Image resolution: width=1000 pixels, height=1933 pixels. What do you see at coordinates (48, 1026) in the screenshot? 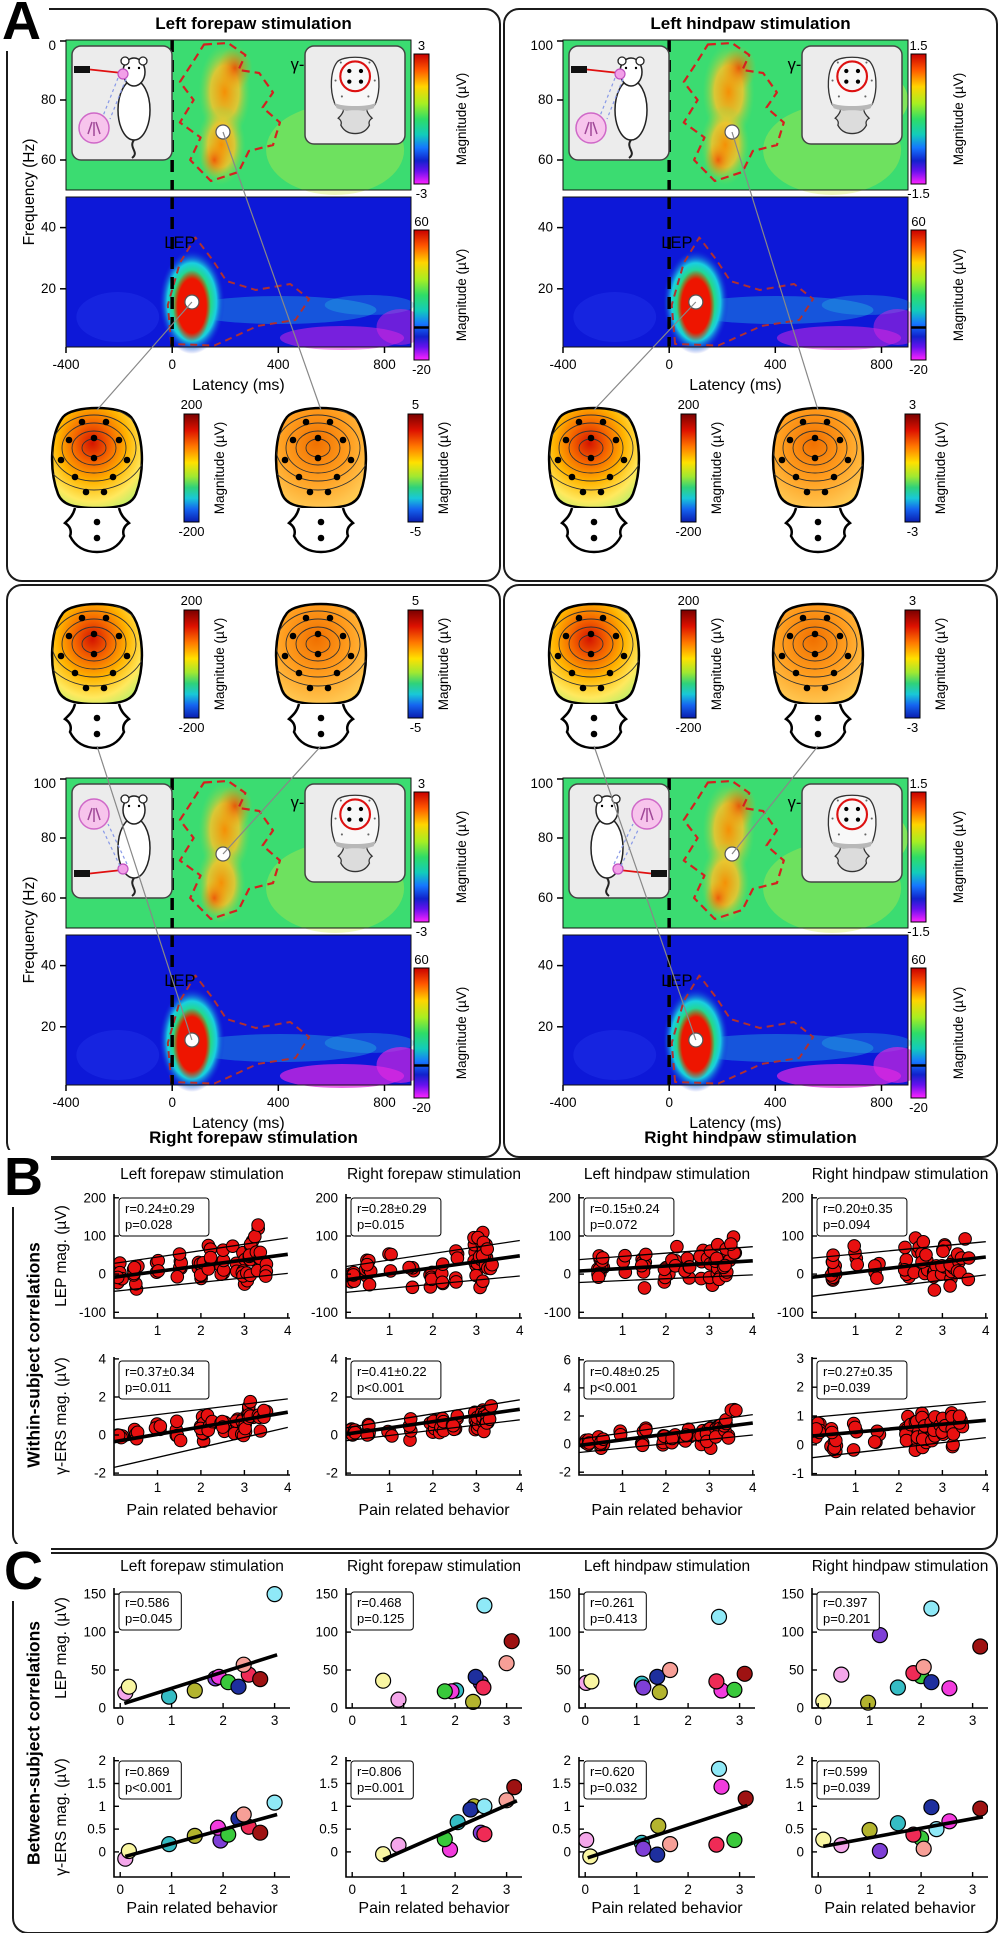
I see `svg-text: 20` at bounding box center [48, 1026].